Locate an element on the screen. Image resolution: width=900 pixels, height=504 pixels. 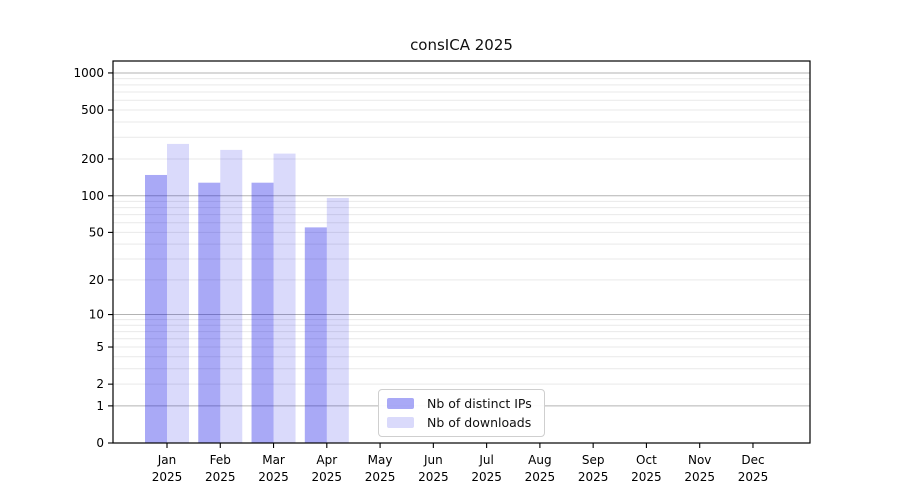
x-tick-label-month: Nov is located at coordinates (699, 460).